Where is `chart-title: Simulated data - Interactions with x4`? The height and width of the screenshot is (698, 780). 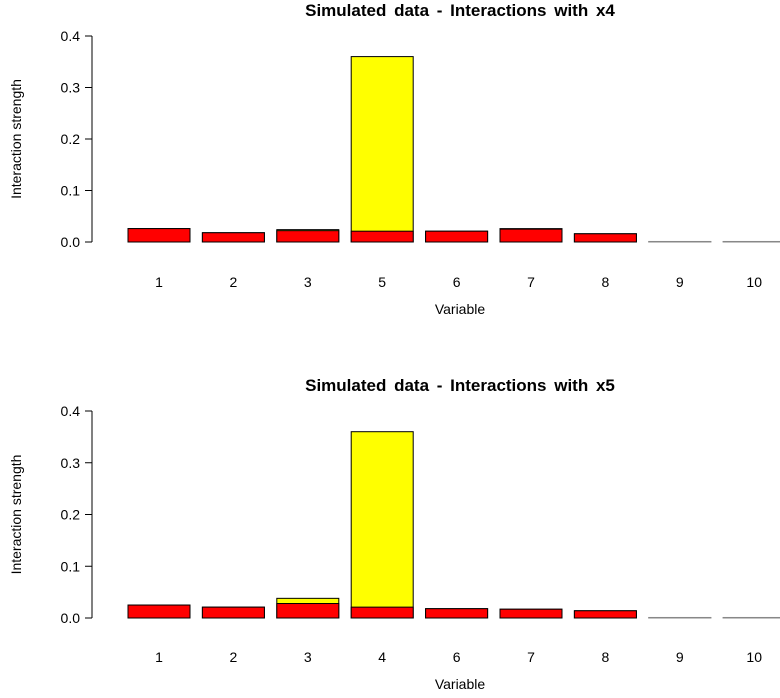
chart-title: Simulated data - Interactions with x4 is located at coordinates (460, 10).